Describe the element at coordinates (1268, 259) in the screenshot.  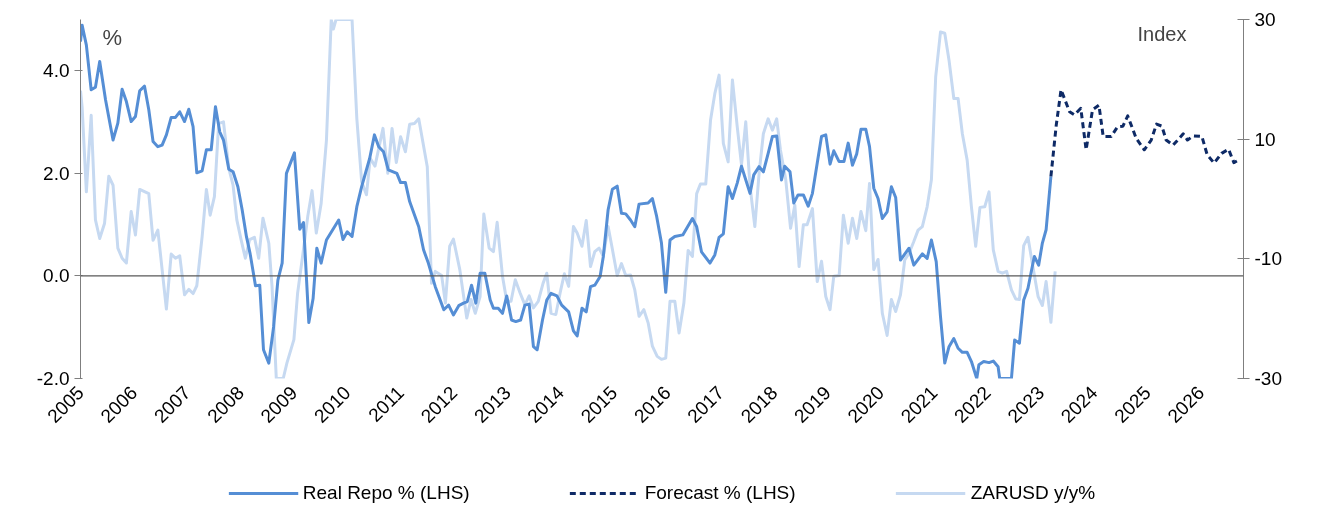
I see `y2-tick-label: -10` at that location.